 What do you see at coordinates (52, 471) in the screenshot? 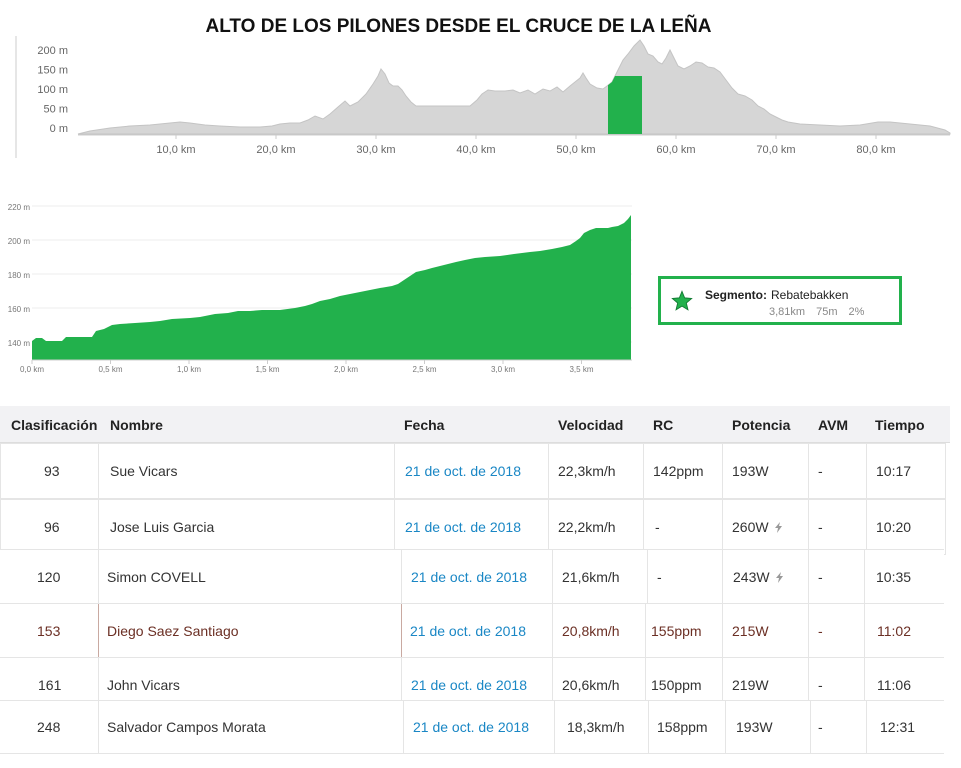
I see `rank-cell: 93` at bounding box center [52, 471].